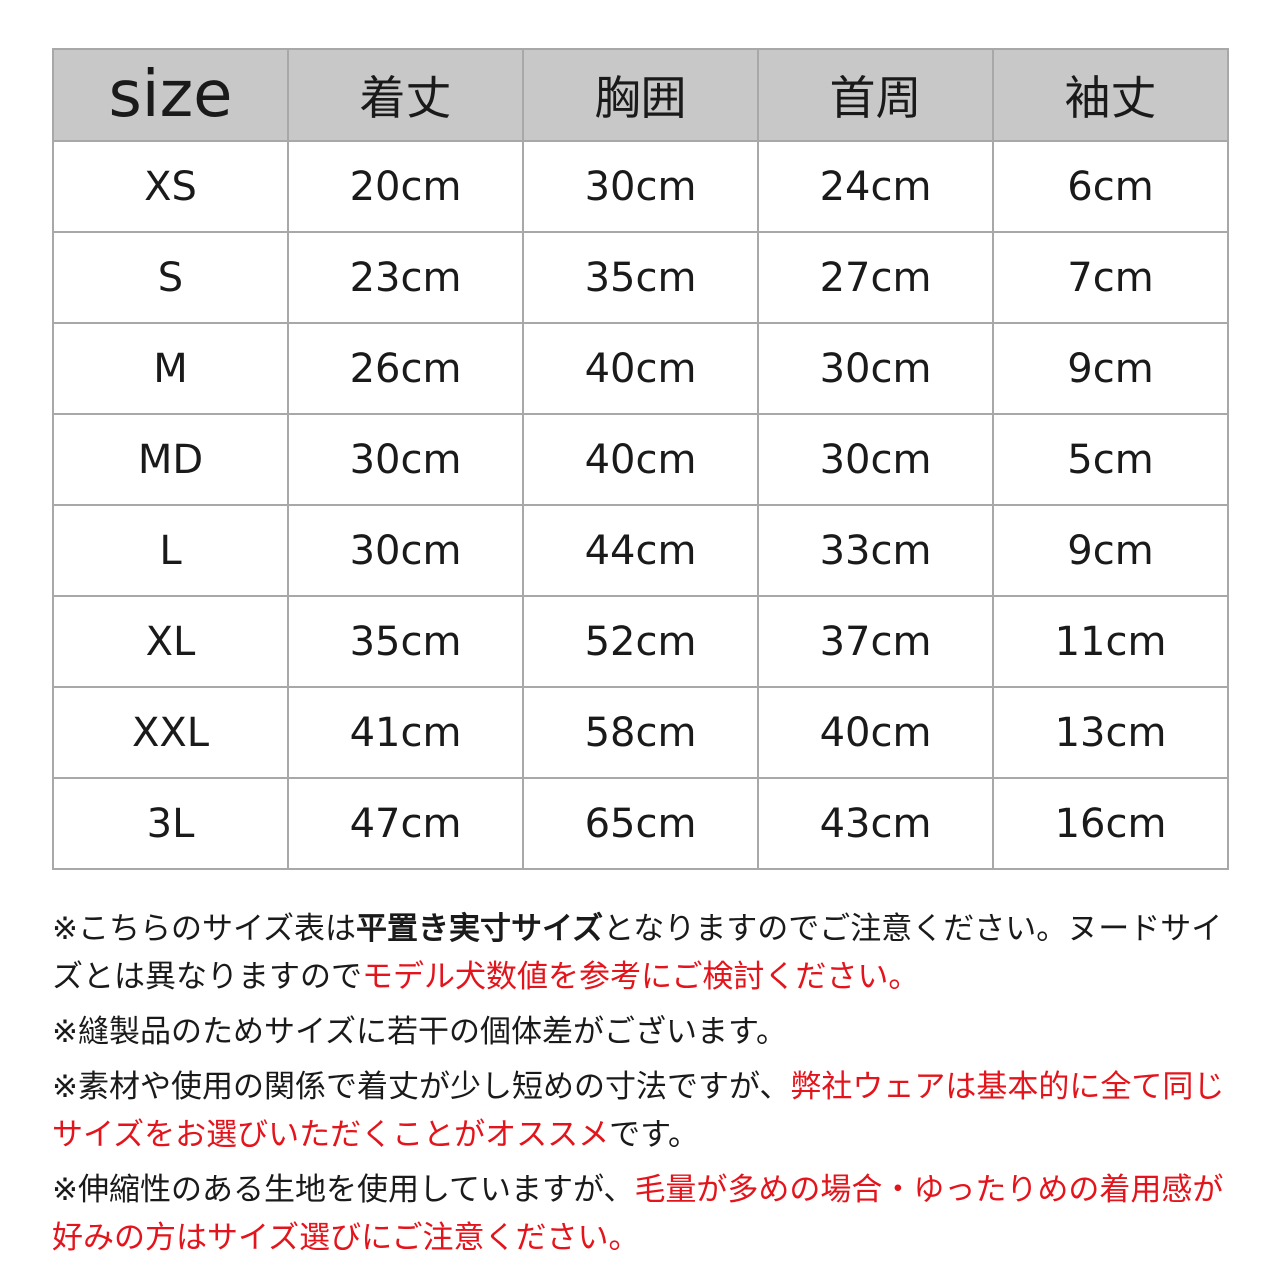 The height and width of the screenshot is (1280, 1280). I want to click on note-text: ※こちらのサイズ表は, so click(204, 929).